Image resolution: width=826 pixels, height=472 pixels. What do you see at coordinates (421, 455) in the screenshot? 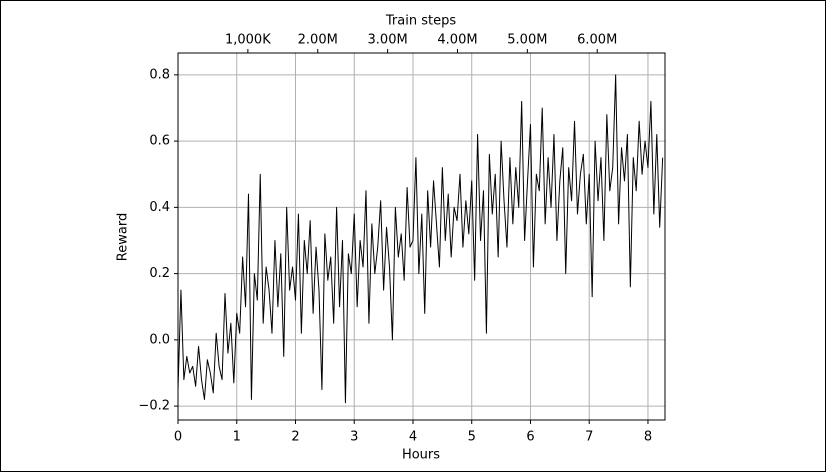
I see `x-axis-label: Hours` at bounding box center [421, 455].